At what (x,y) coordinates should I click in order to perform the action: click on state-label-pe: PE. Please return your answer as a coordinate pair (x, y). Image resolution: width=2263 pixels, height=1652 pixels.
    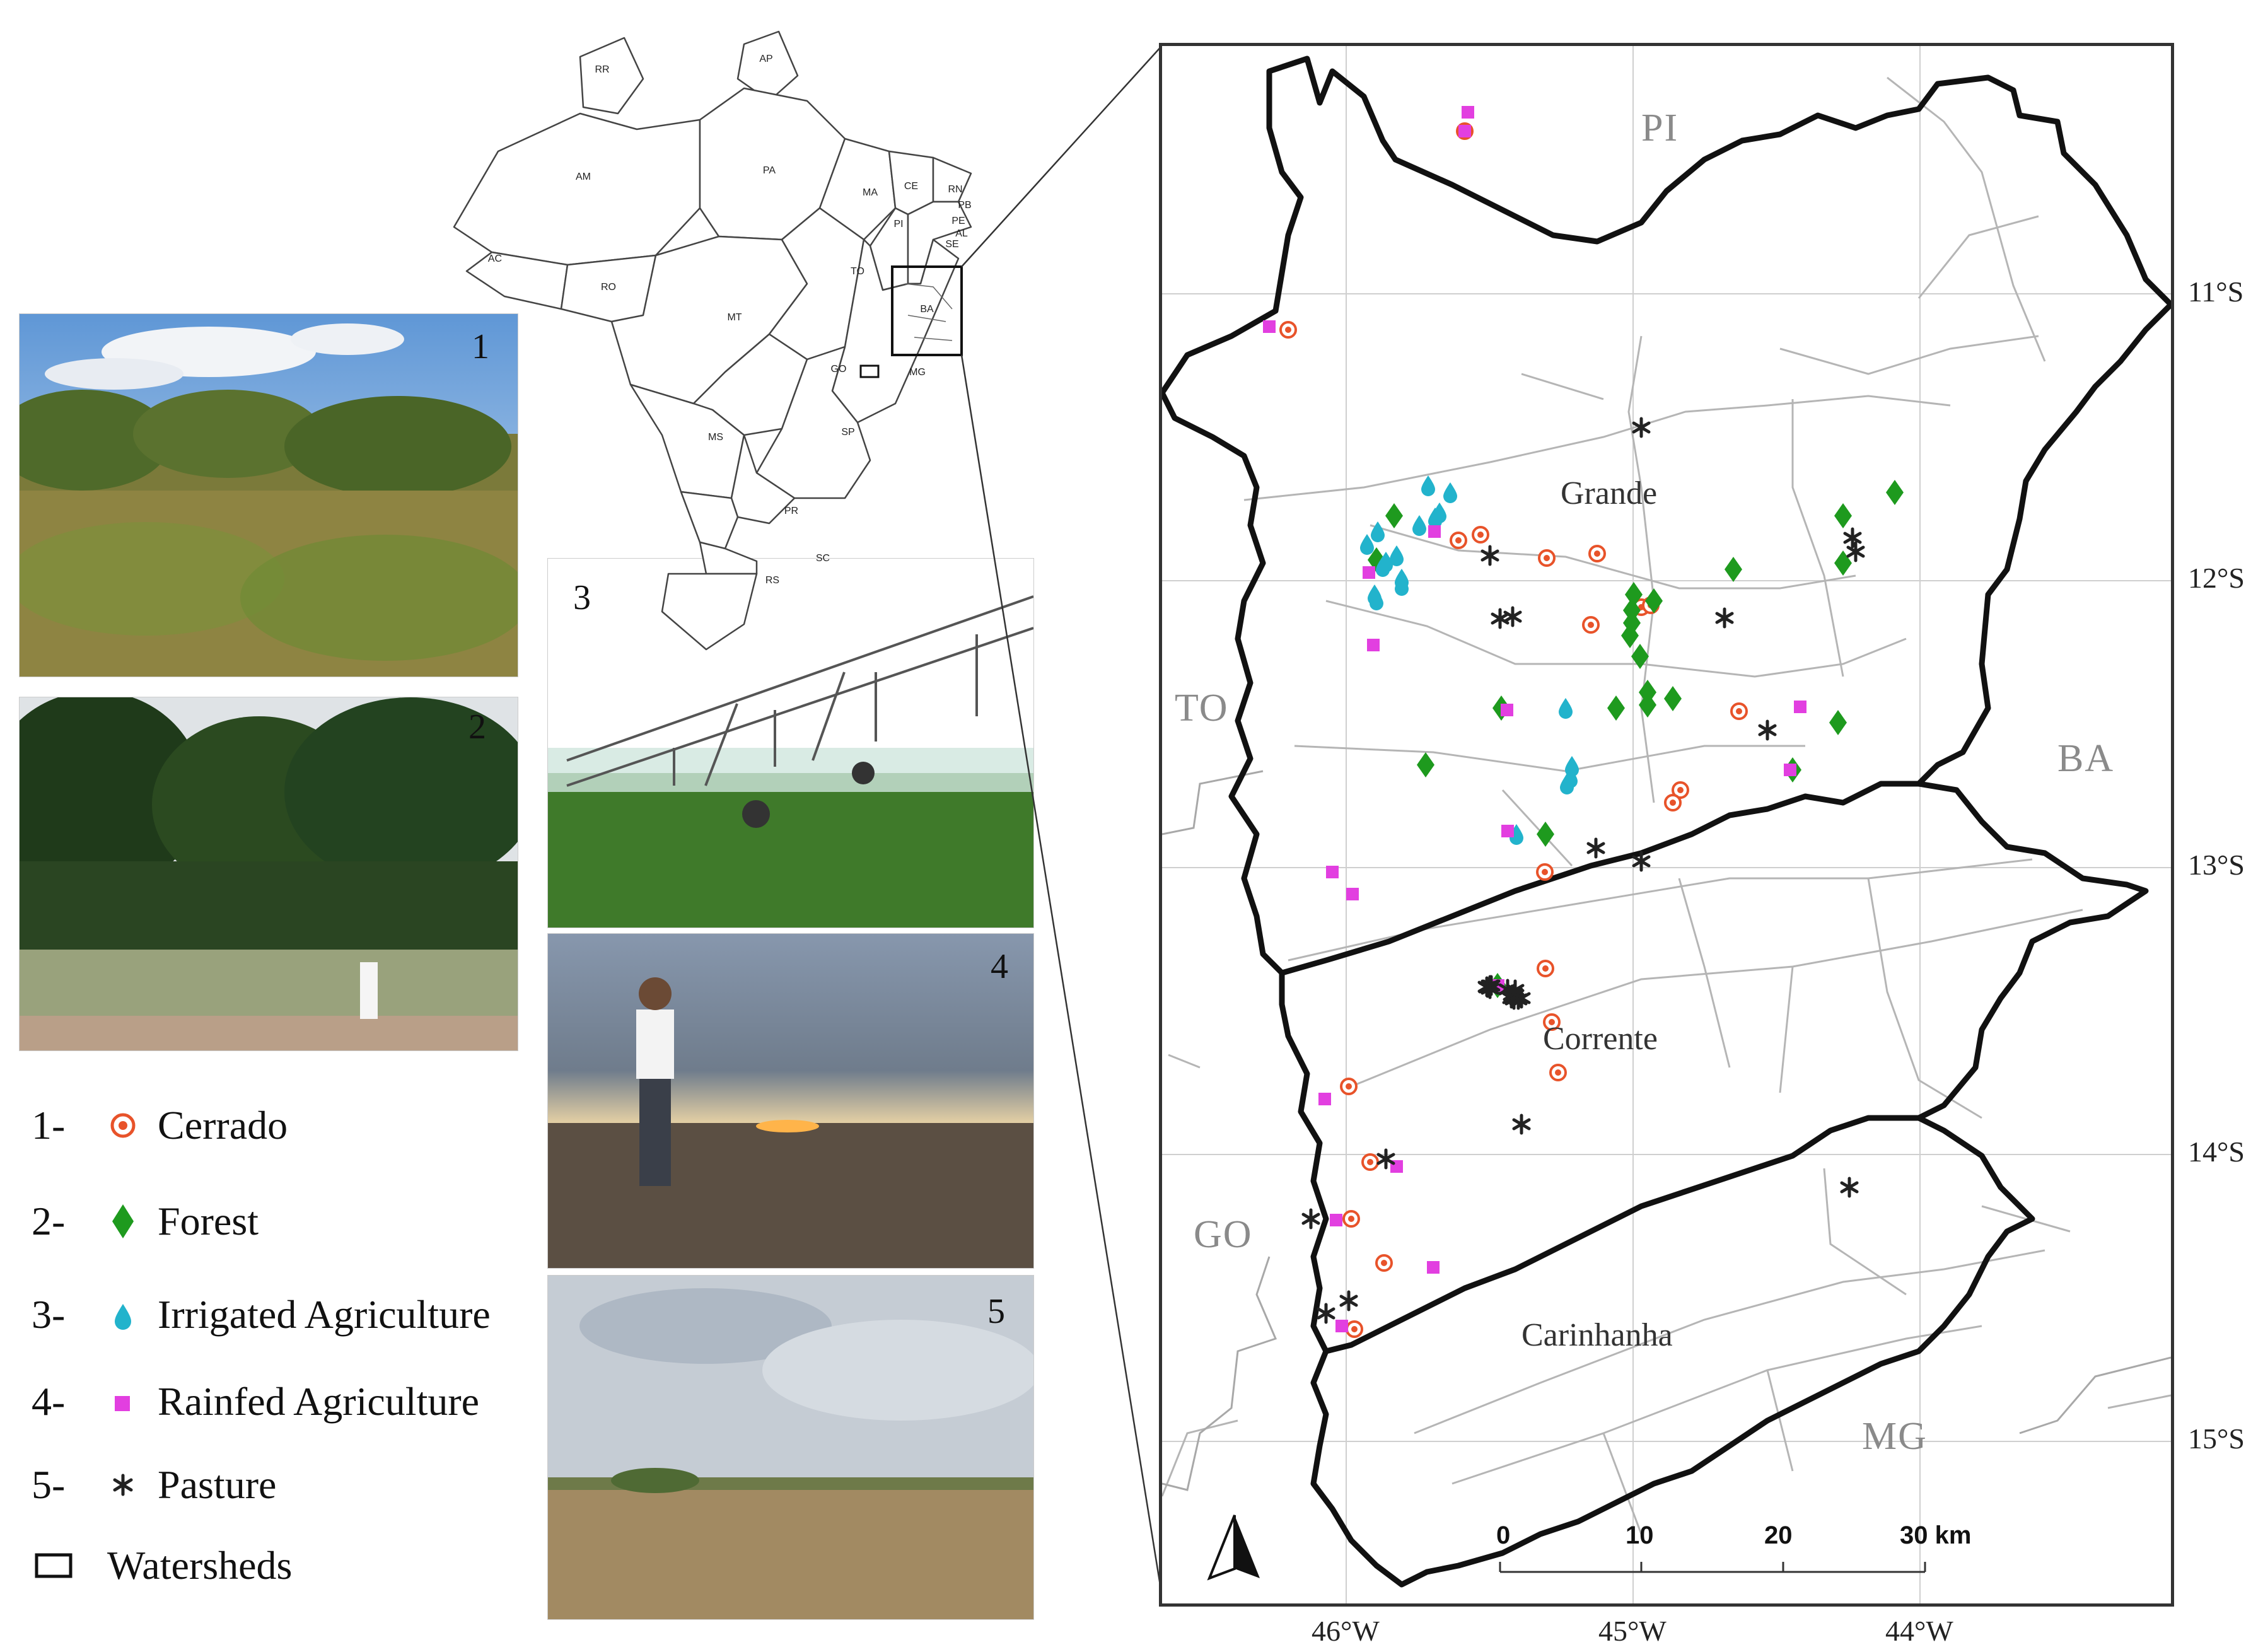
    Looking at the image, I should click on (958, 221).